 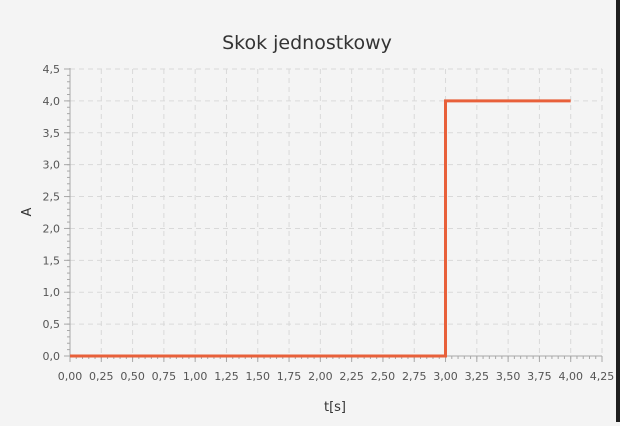 I want to click on y-tick-label: 1,5, so click(x=52, y=260).